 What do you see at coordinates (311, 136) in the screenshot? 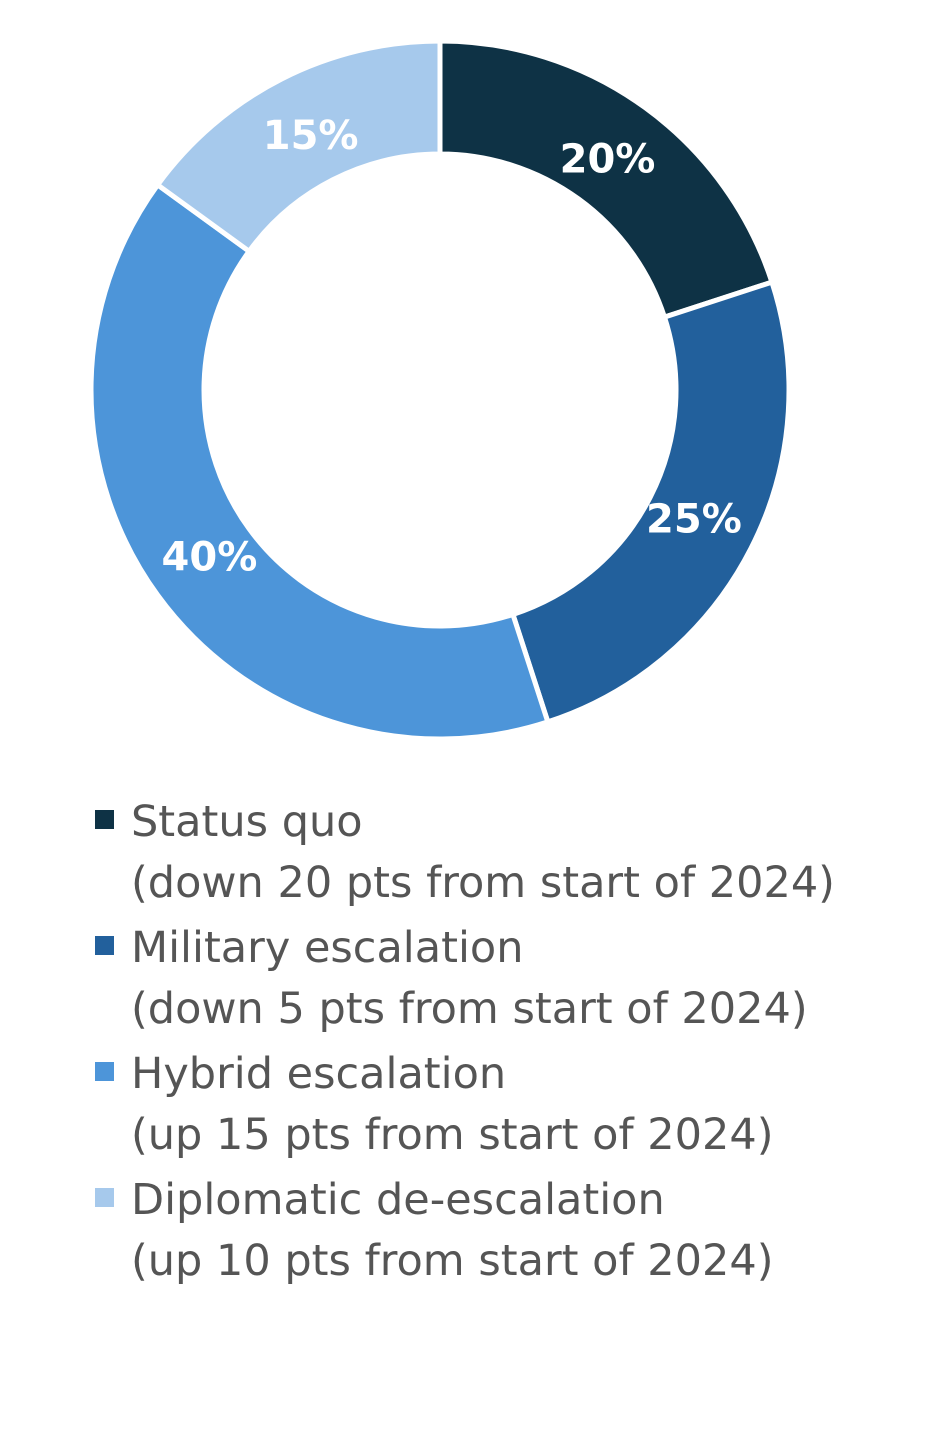
I see `slice-label-diplomatic-de-escalation: 15%` at bounding box center [311, 136].